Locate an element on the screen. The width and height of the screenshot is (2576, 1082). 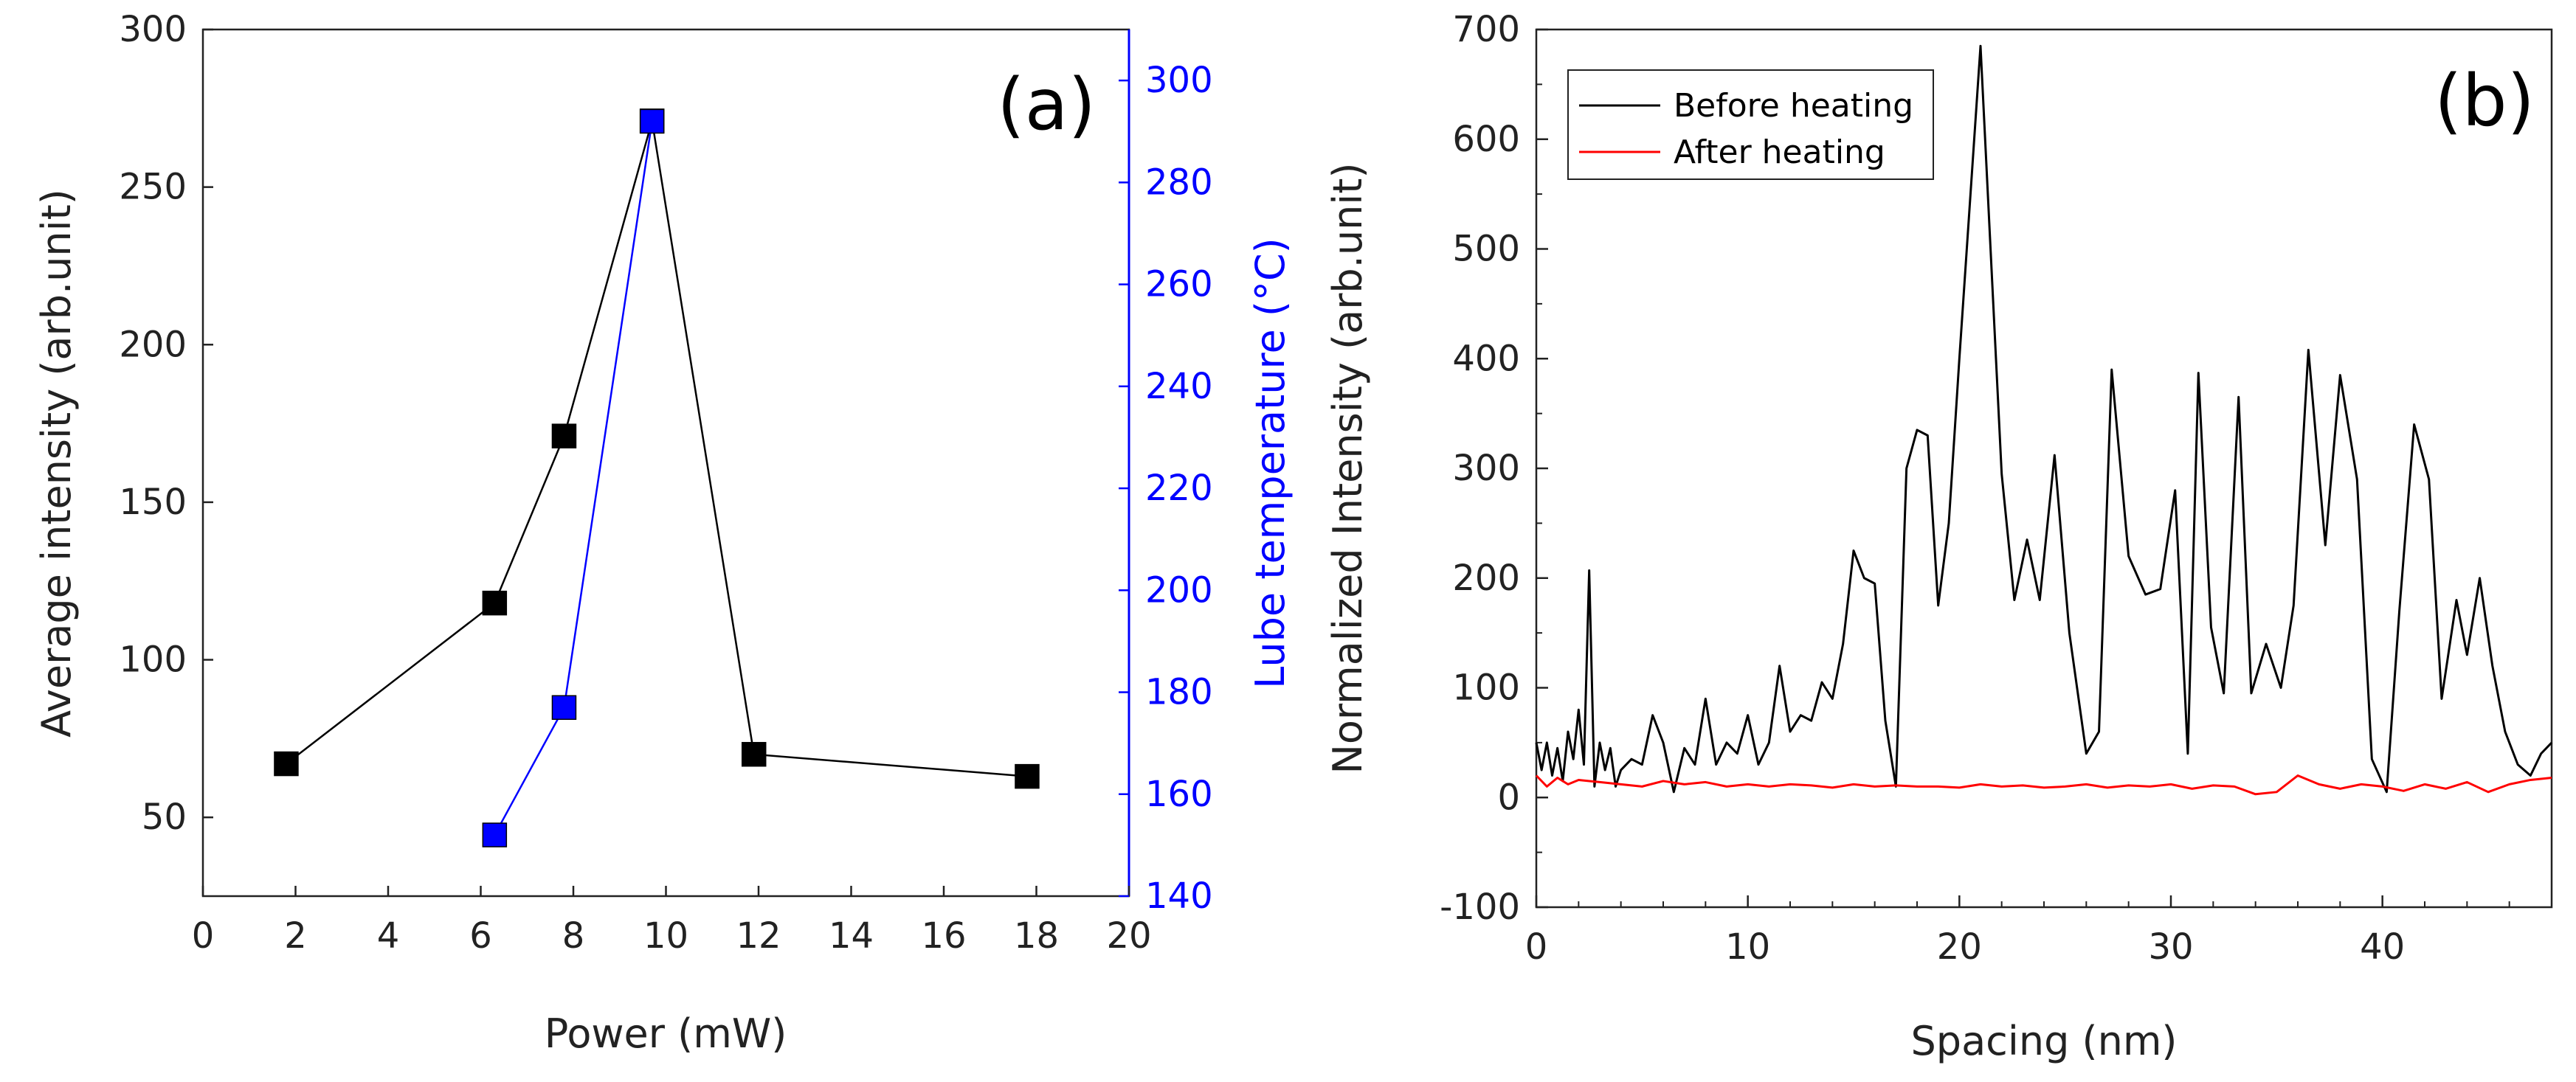
panel-a-label: (a) is located at coordinates (1046, 104).